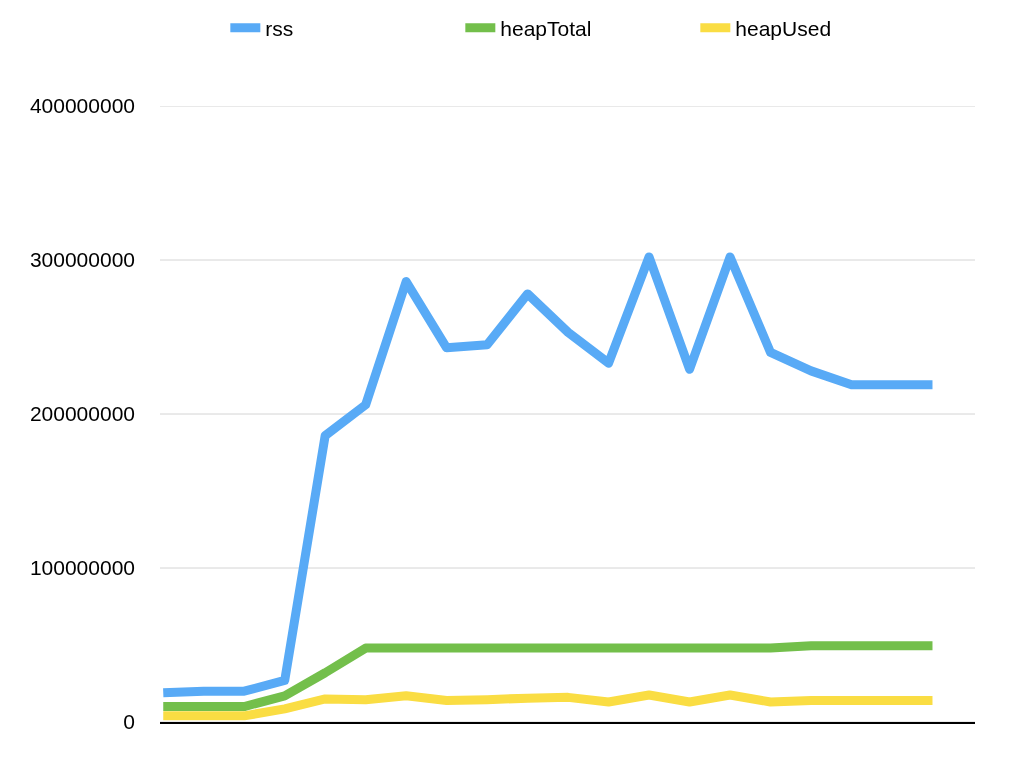  What do you see at coordinates (82, 106) in the screenshot?
I see `y-tick-label: 400000000` at bounding box center [82, 106].